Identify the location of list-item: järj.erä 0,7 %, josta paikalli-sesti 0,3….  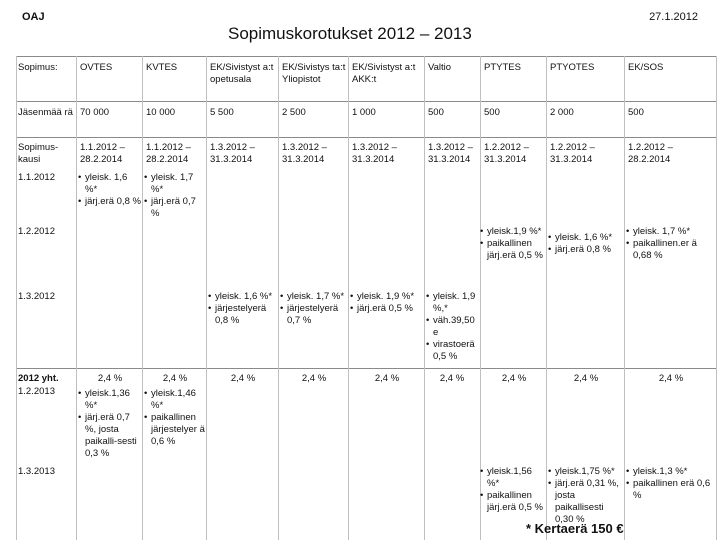
(110, 436).